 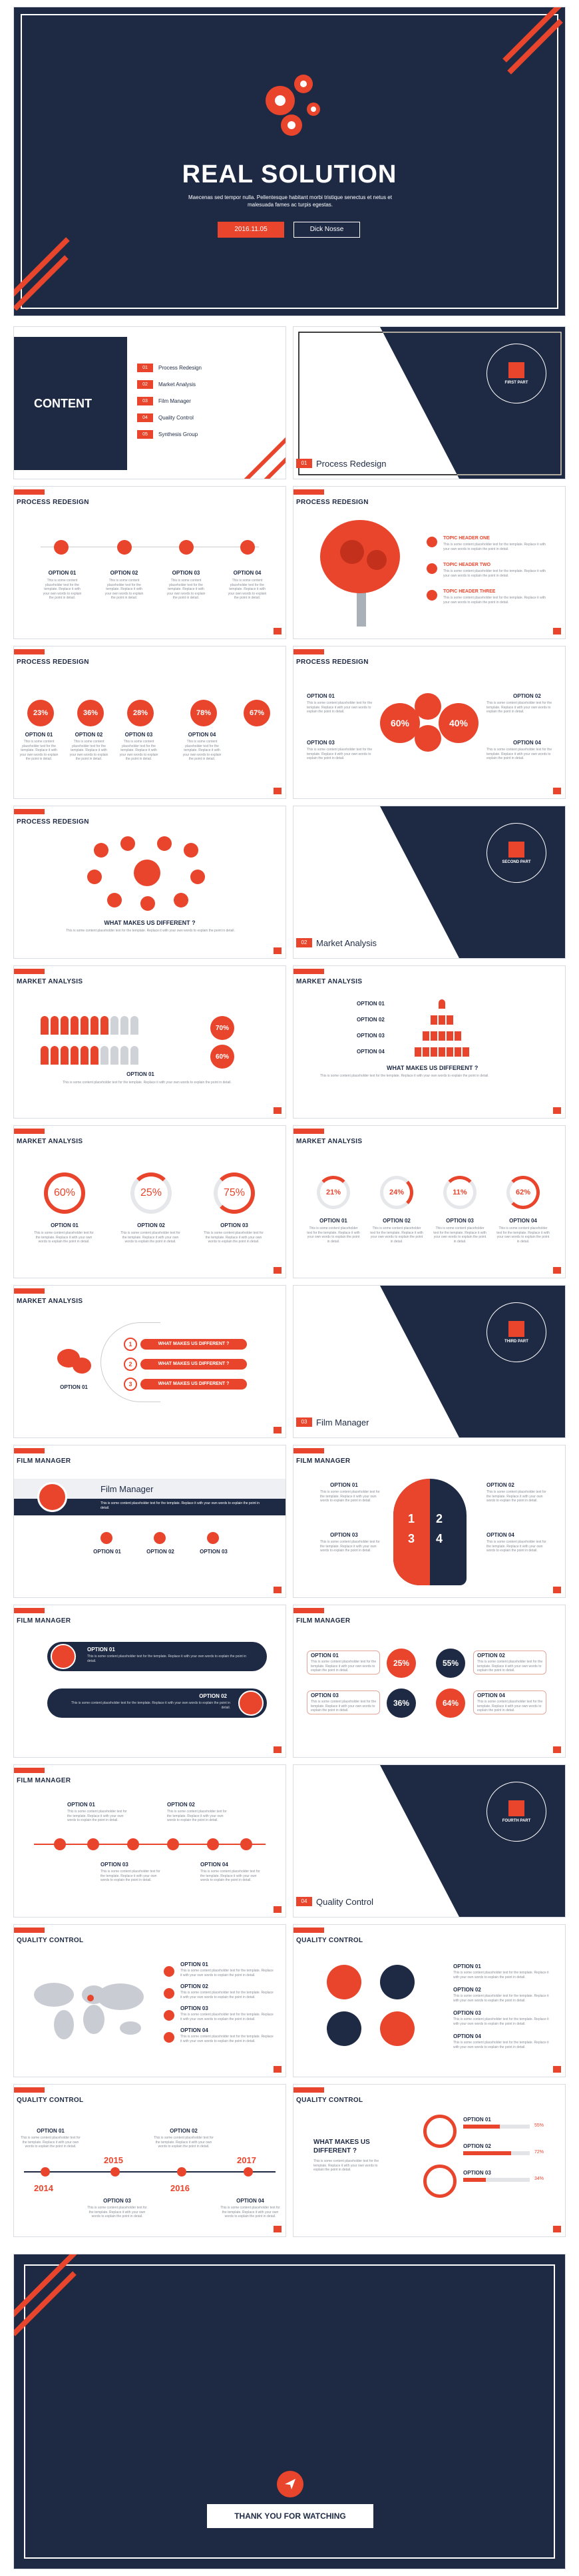 I want to click on contents-item: 04 Quality Control, so click(x=169, y=418).